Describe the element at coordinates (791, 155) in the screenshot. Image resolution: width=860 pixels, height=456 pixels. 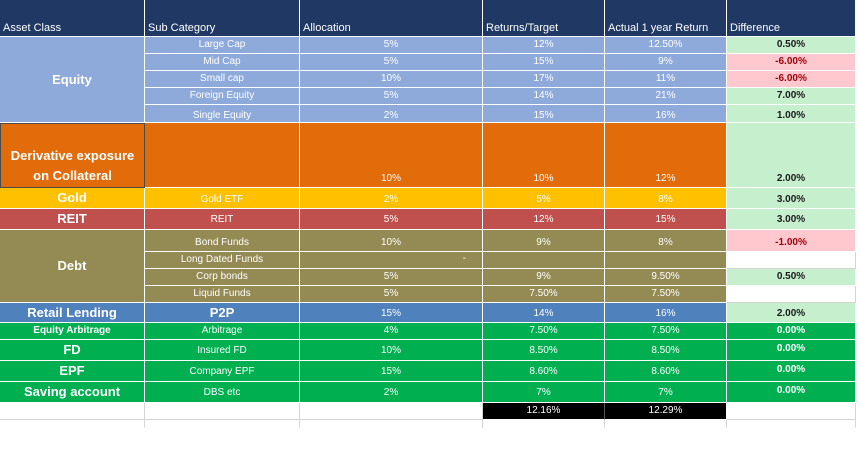
I see `cell-diff-derivative: 2.00%` at that location.